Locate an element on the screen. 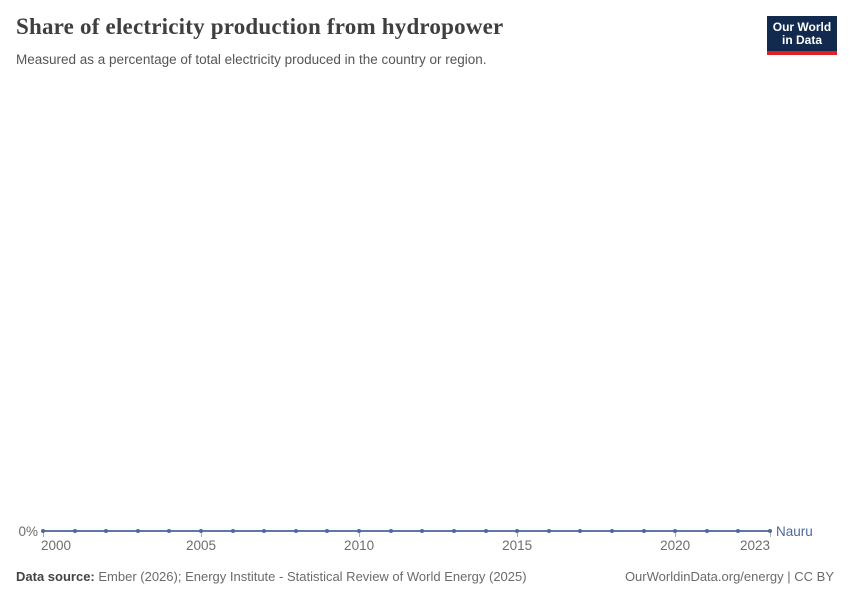 Image resolution: width=850 pixels, height=600 pixels. x-axis-tick-label: 2023 is located at coordinates (754, 545).